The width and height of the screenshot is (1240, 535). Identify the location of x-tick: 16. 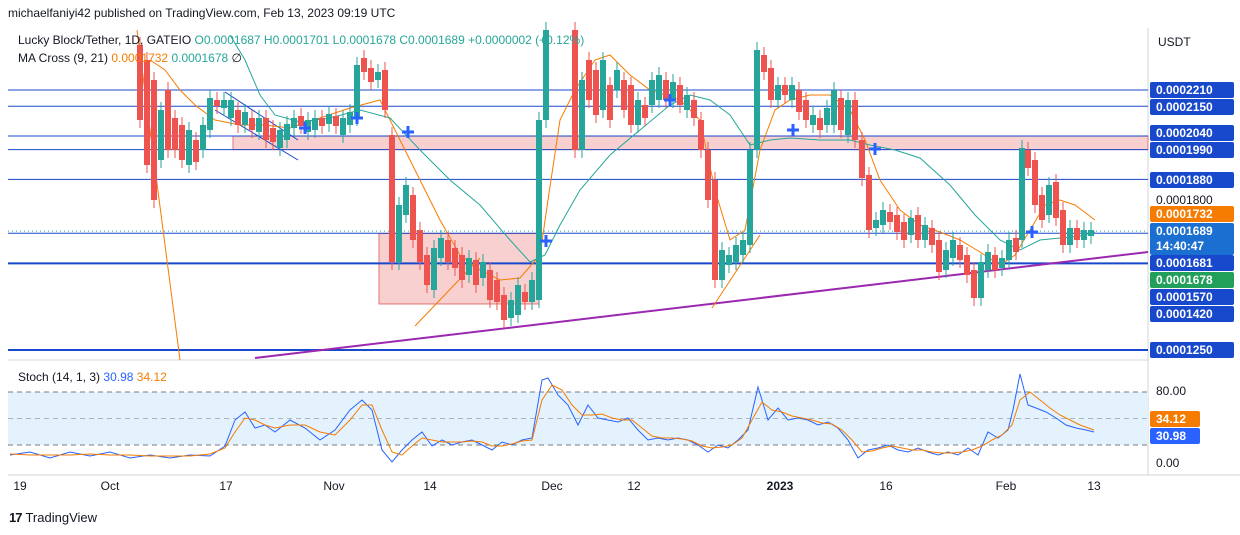
(886, 486).